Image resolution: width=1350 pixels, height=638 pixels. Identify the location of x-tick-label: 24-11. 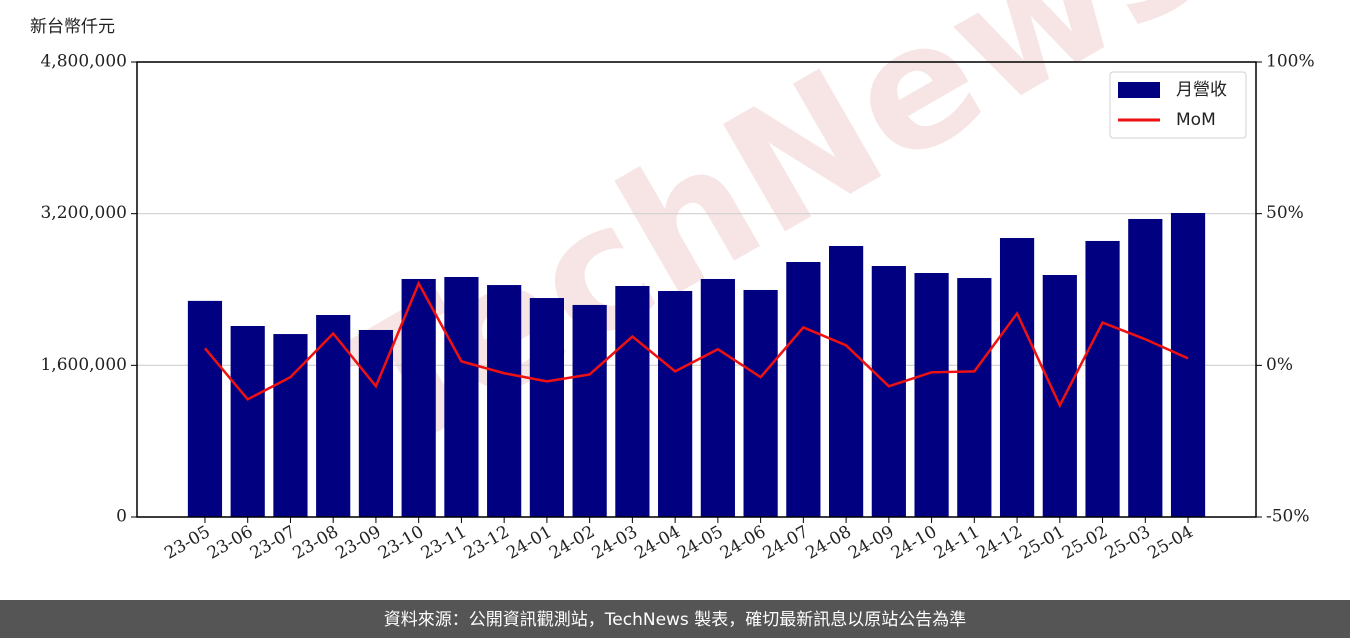
(957, 543).